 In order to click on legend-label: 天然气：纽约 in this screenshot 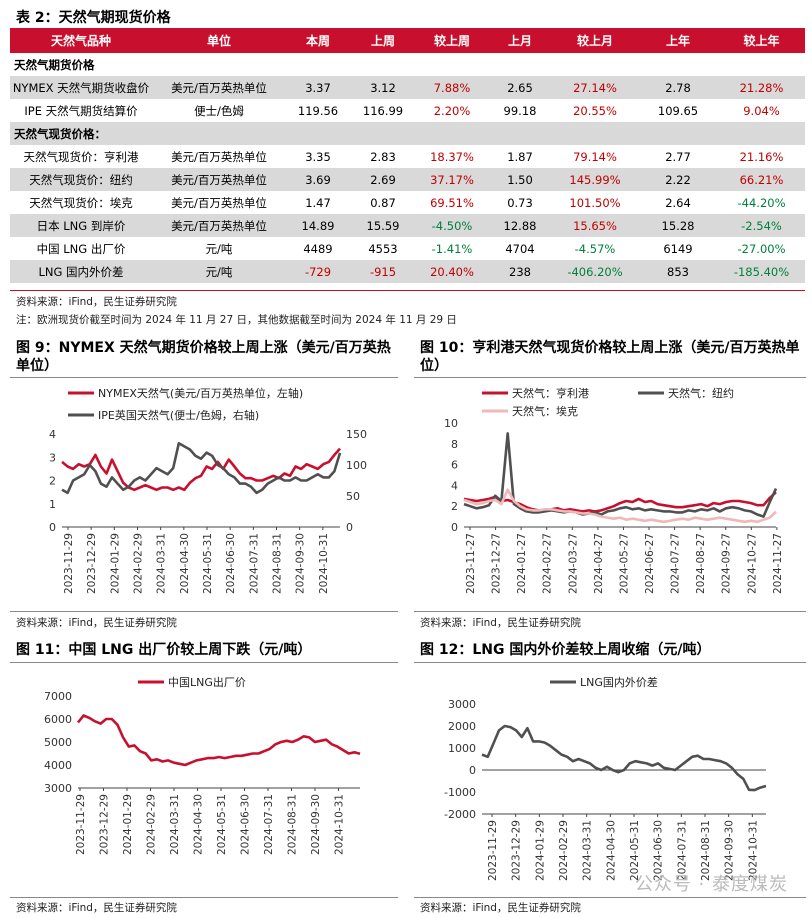, I will do `click(701, 393)`.